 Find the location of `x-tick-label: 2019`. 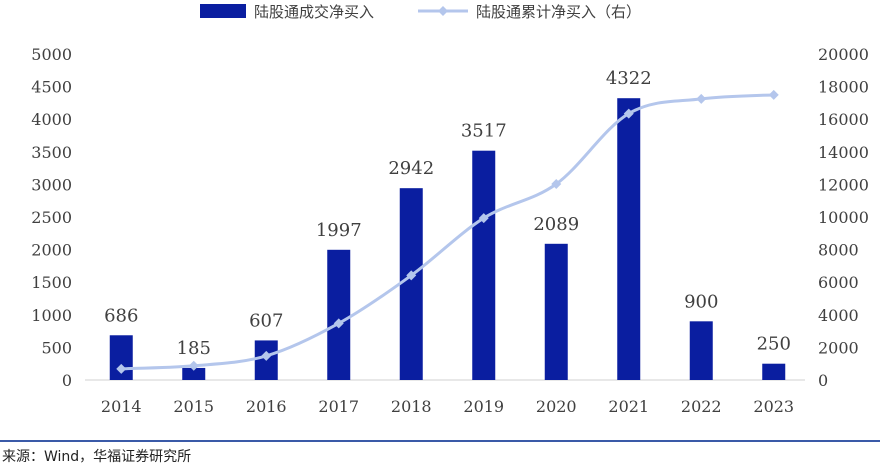

x-tick-label: 2019 is located at coordinates (483, 406).